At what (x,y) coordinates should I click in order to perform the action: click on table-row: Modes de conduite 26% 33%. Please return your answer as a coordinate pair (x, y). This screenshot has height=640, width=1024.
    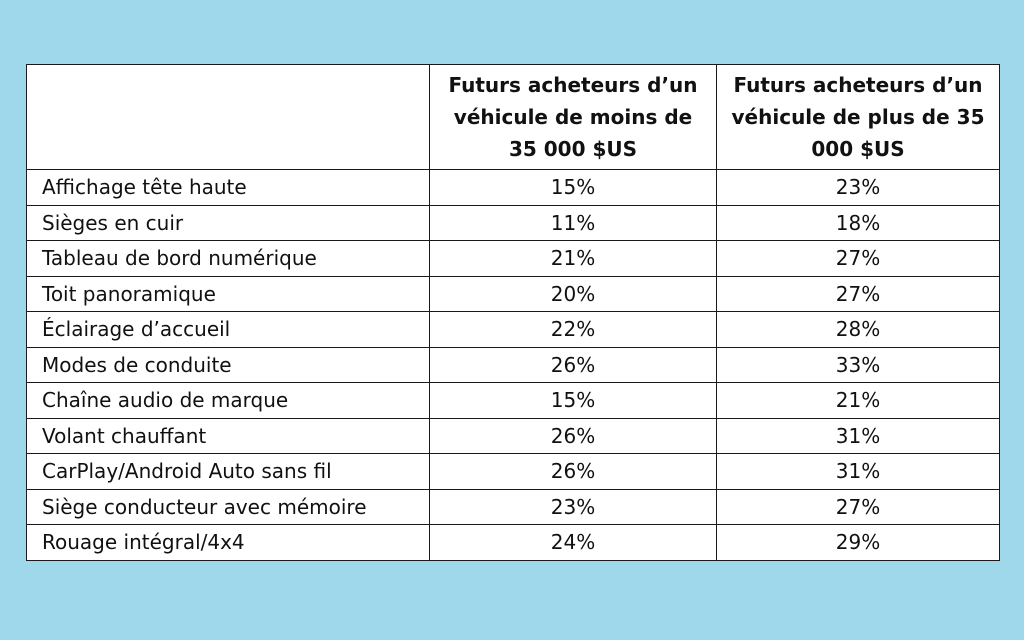
    Looking at the image, I should click on (513, 364).